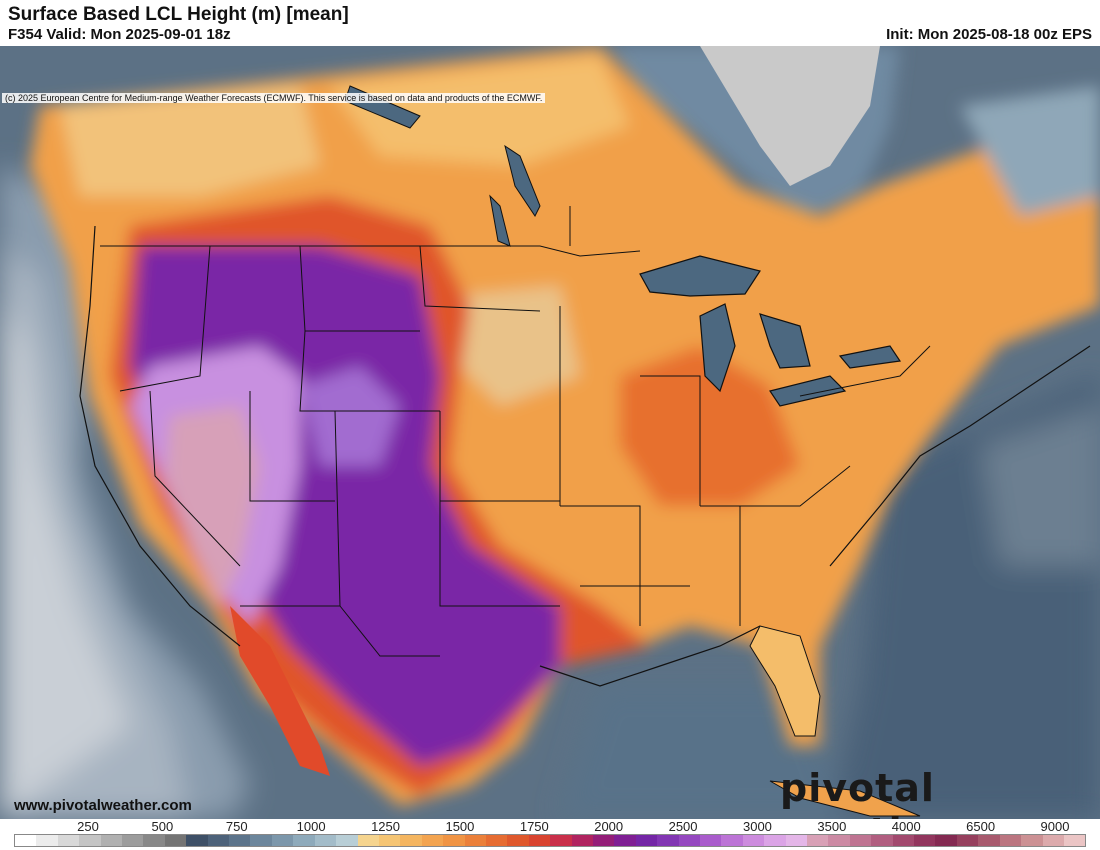 Image resolution: width=1100 pixels, height=850 pixels. Describe the element at coordinates (906, 826) in the screenshot. I see `legend-tick-label: 4000` at that location.